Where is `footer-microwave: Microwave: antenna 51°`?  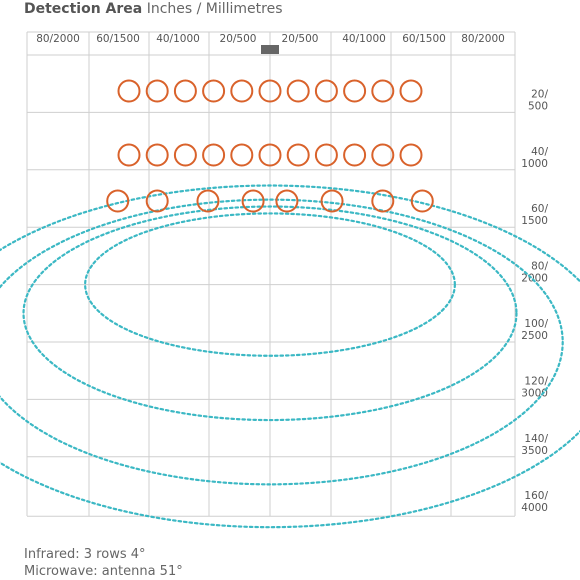 footer-microwave: Microwave: antenna 51° is located at coordinates (103, 571).